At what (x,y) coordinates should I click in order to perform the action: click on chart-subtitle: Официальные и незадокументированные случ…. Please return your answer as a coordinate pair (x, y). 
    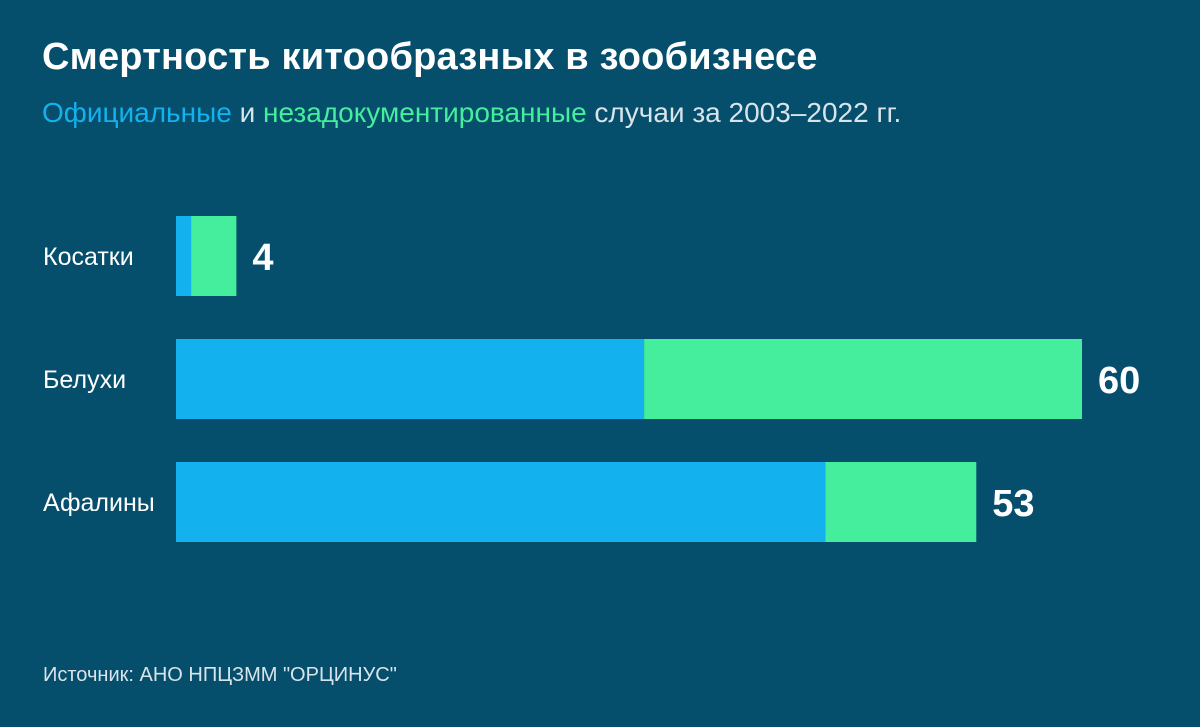
    Looking at the image, I should click on (471, 113).